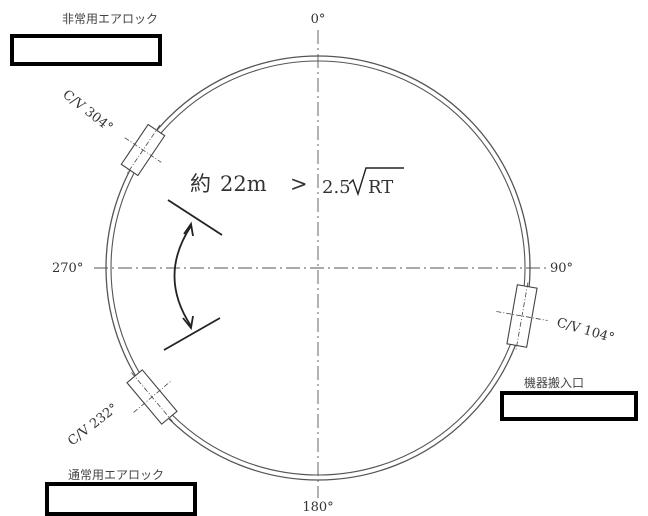 The image size is (648, 516). I want to click on formula-radicand: RT, so click(380, 187).